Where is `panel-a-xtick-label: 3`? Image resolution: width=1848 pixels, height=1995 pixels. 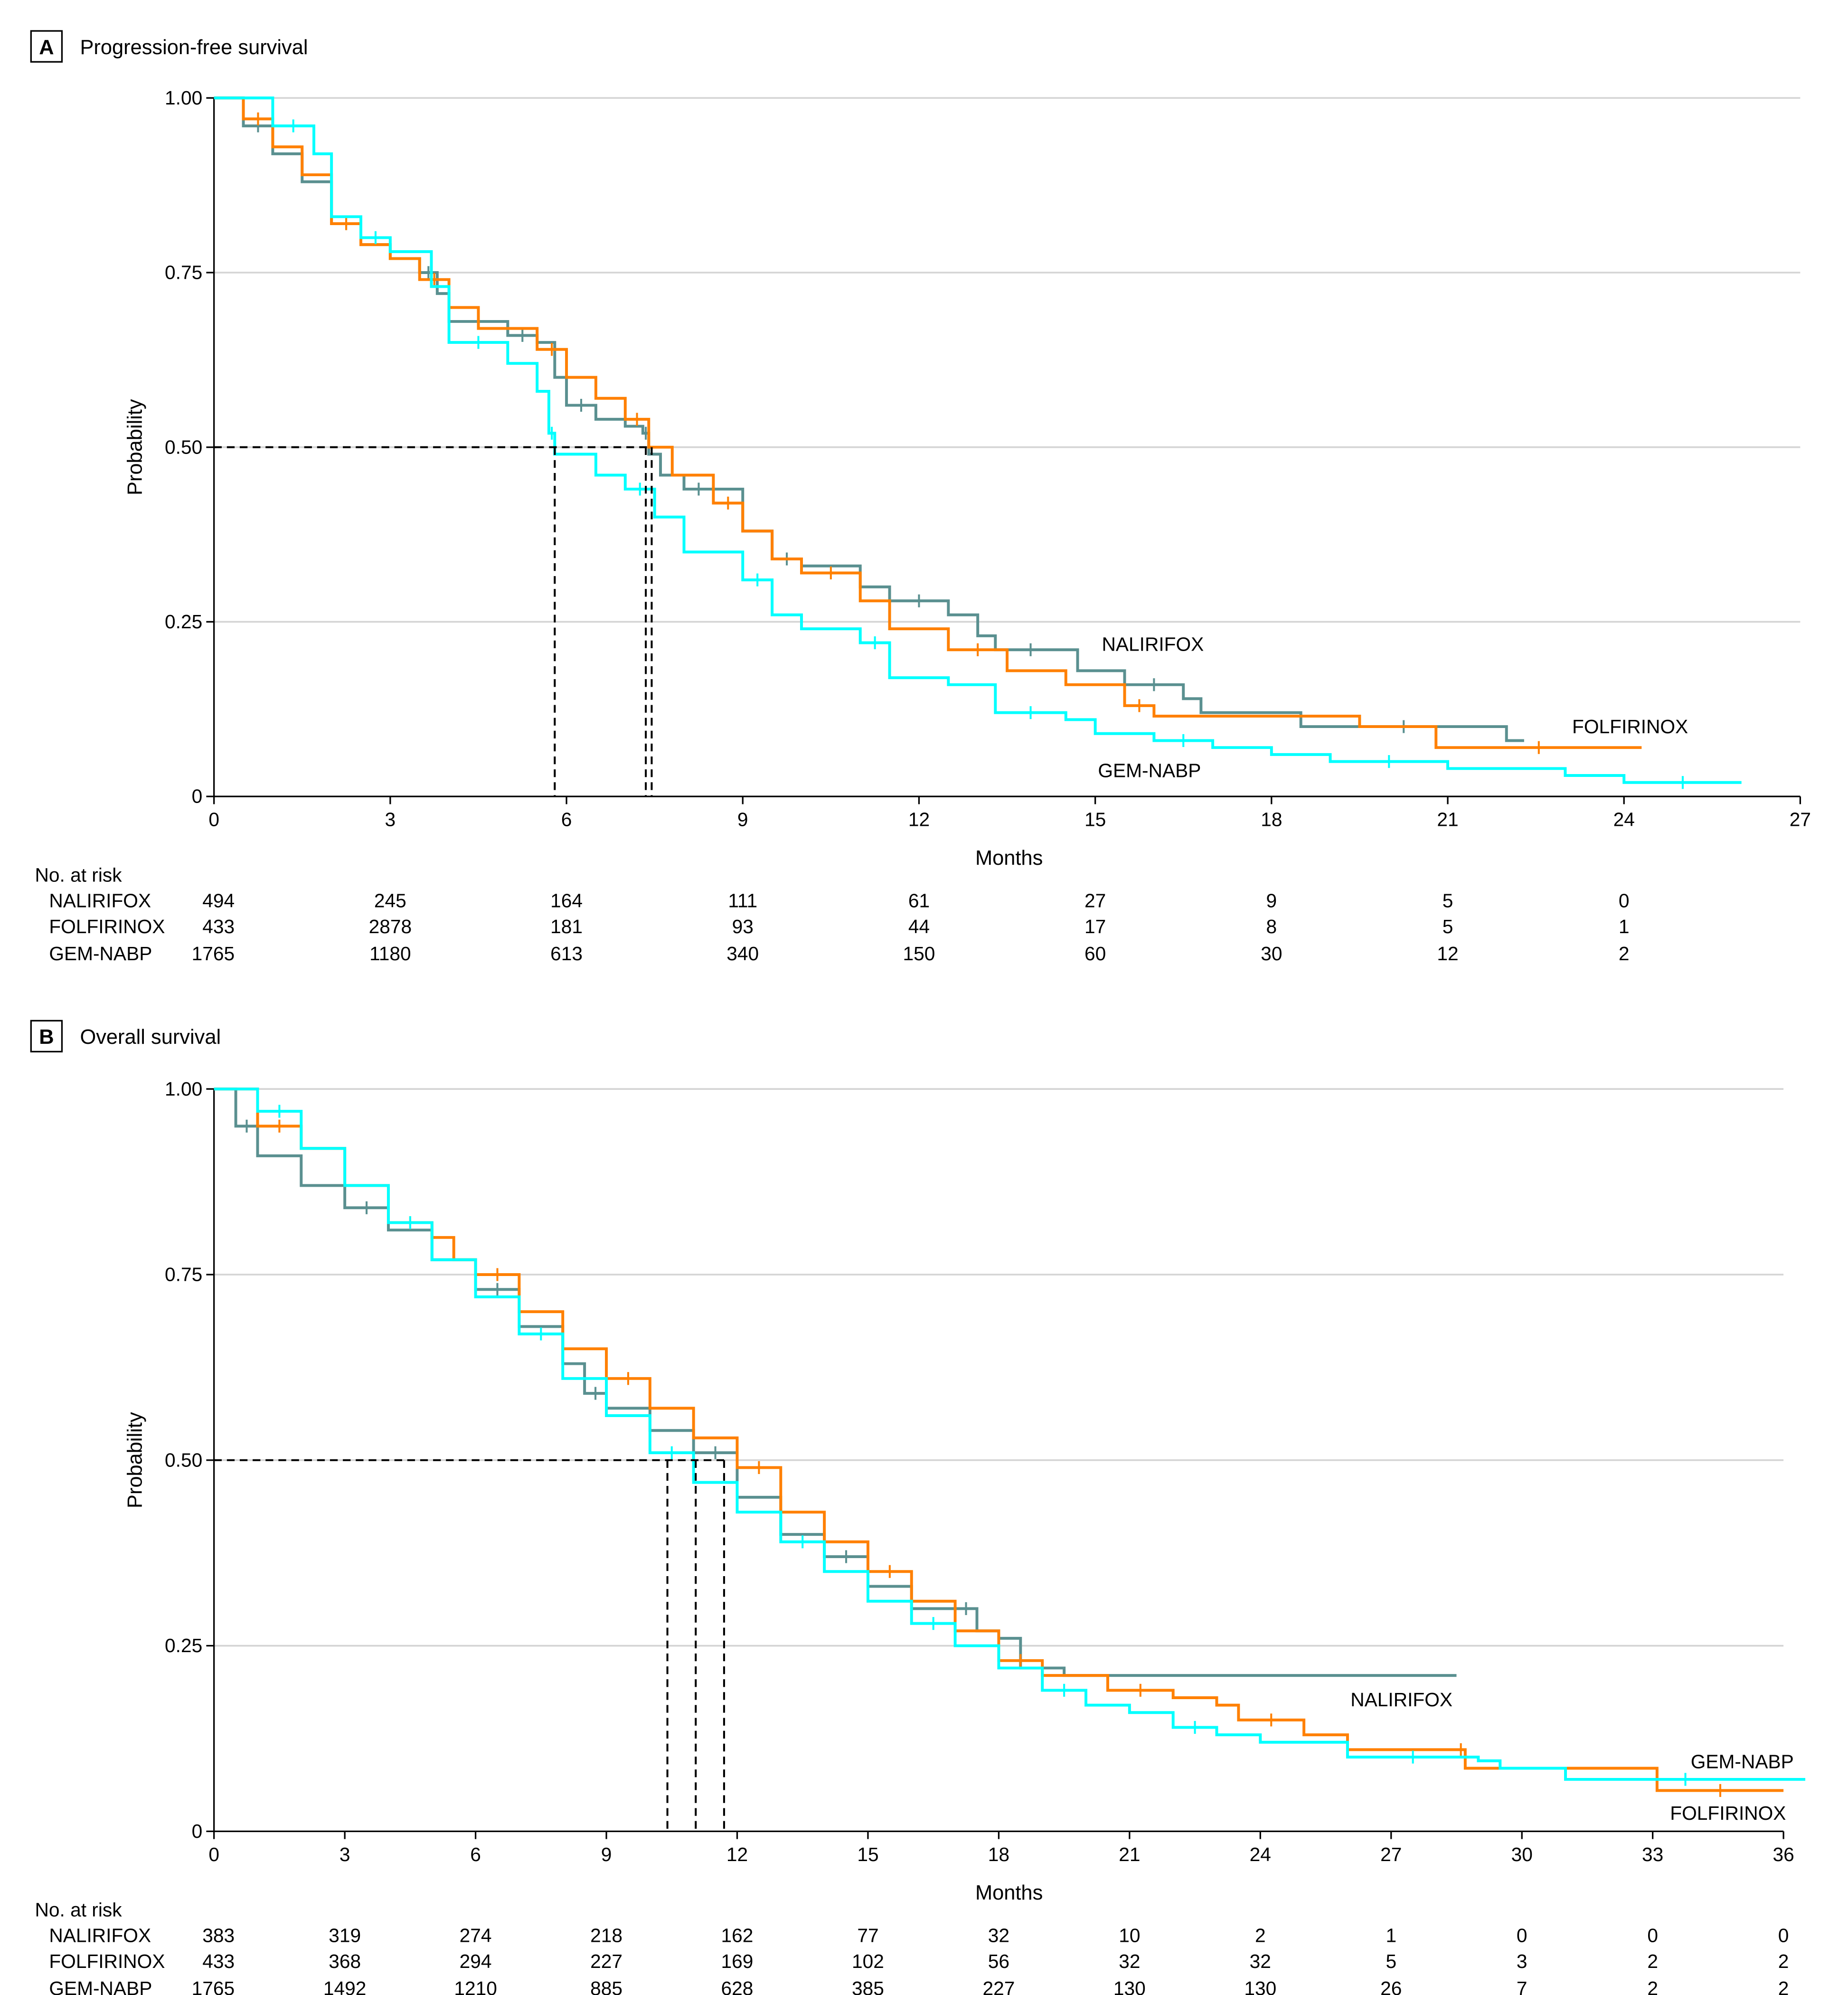
panel-a-xtick-label: 3 is located at coordinates (390, 820).